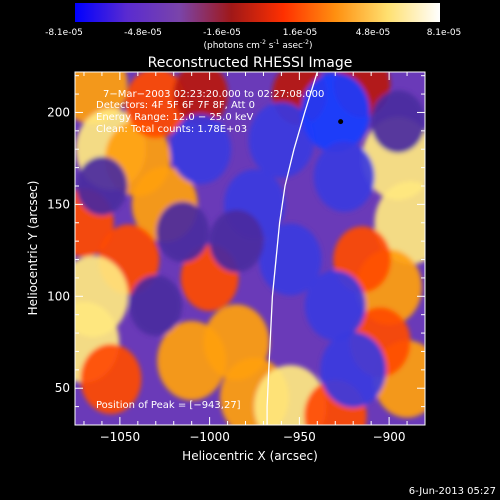  I want to click on colorbar-tick-label: -1.6e-05, so click(222, 33).